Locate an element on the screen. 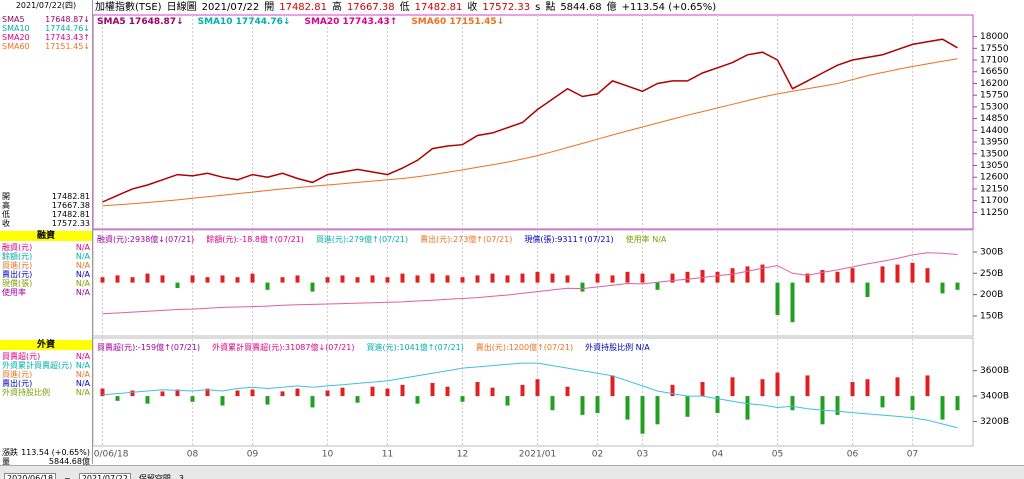 The image size is (1024, 479). header-item: 億 is located at coordinates (611, 7).